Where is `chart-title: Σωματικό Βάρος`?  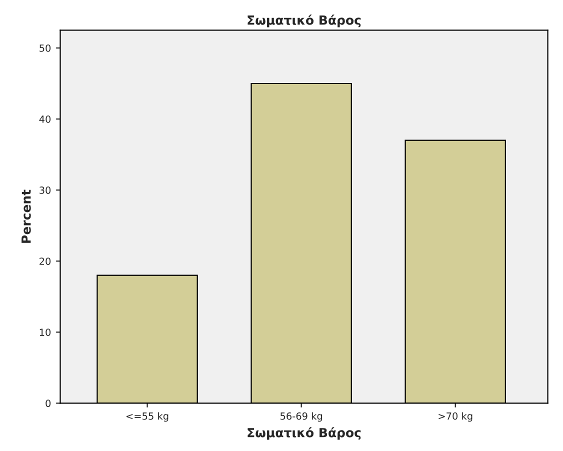 chart-title: Σωματικό Βάρος is located at coordinates (304, 21).